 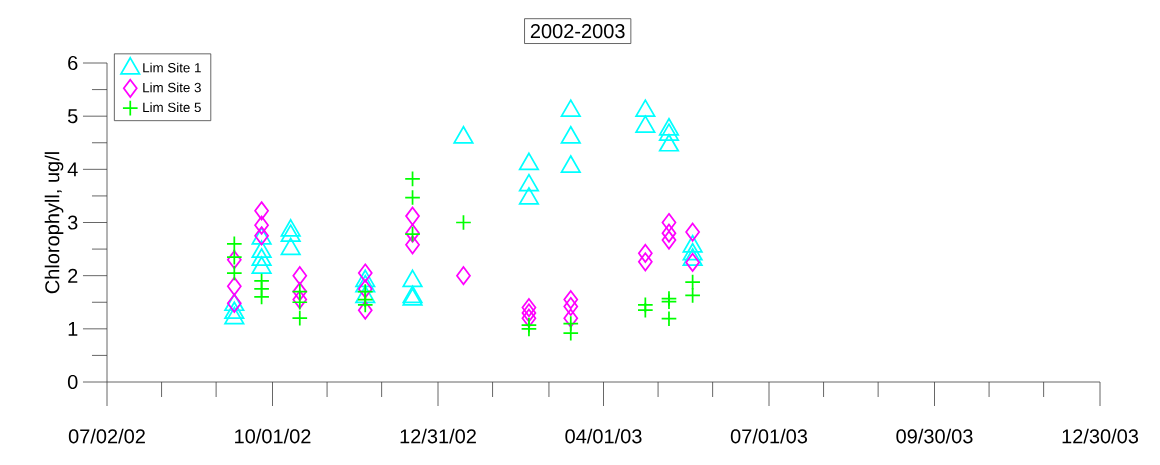 I want to click on y-tick-label: 6, so click(x=73, y=63).